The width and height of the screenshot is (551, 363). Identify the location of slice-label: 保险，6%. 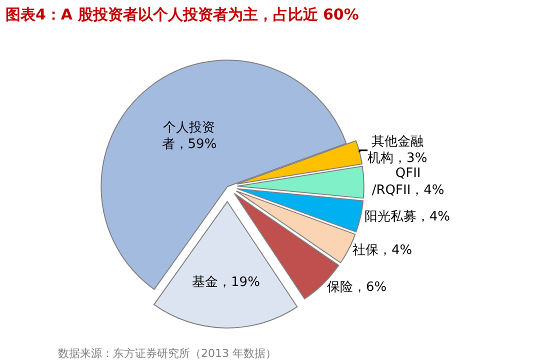
(356, 288).